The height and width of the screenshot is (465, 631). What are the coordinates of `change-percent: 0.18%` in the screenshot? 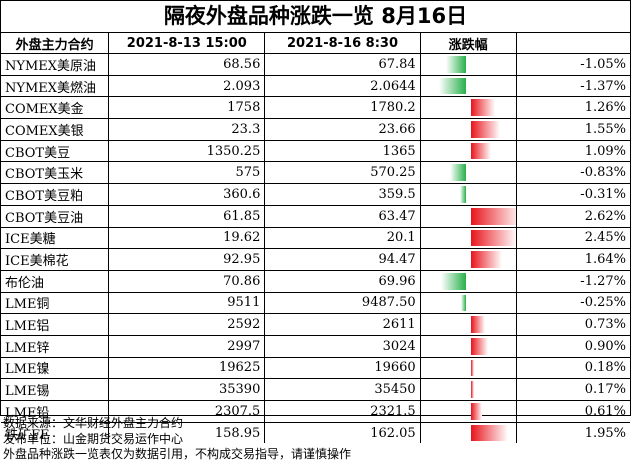 It's located at (573, 368).